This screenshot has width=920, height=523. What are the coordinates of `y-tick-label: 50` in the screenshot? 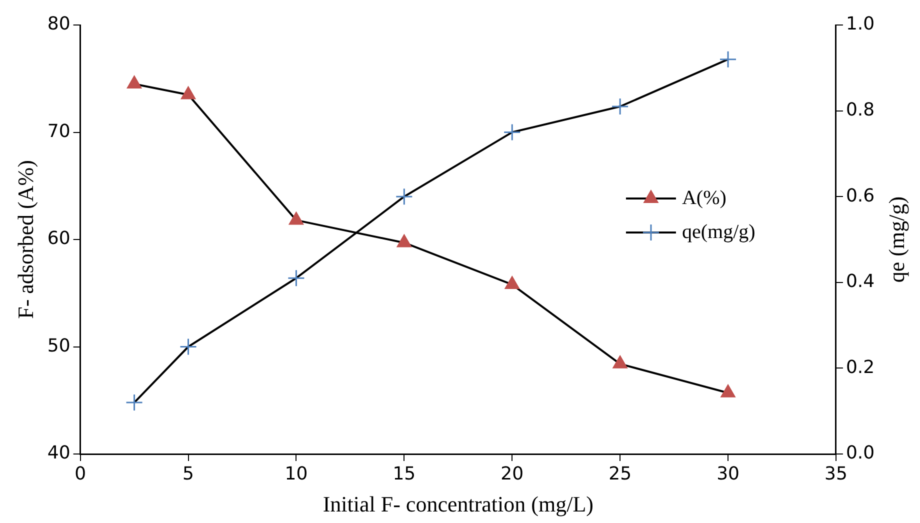 It's located at (58, 345).